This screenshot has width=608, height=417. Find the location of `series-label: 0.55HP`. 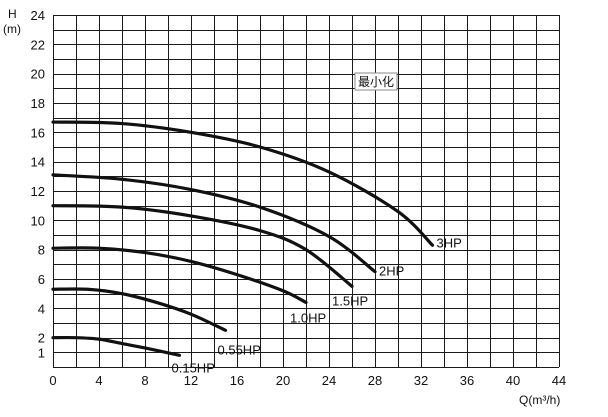

series-label: 0.55HP is located at coordinates (239, 349).